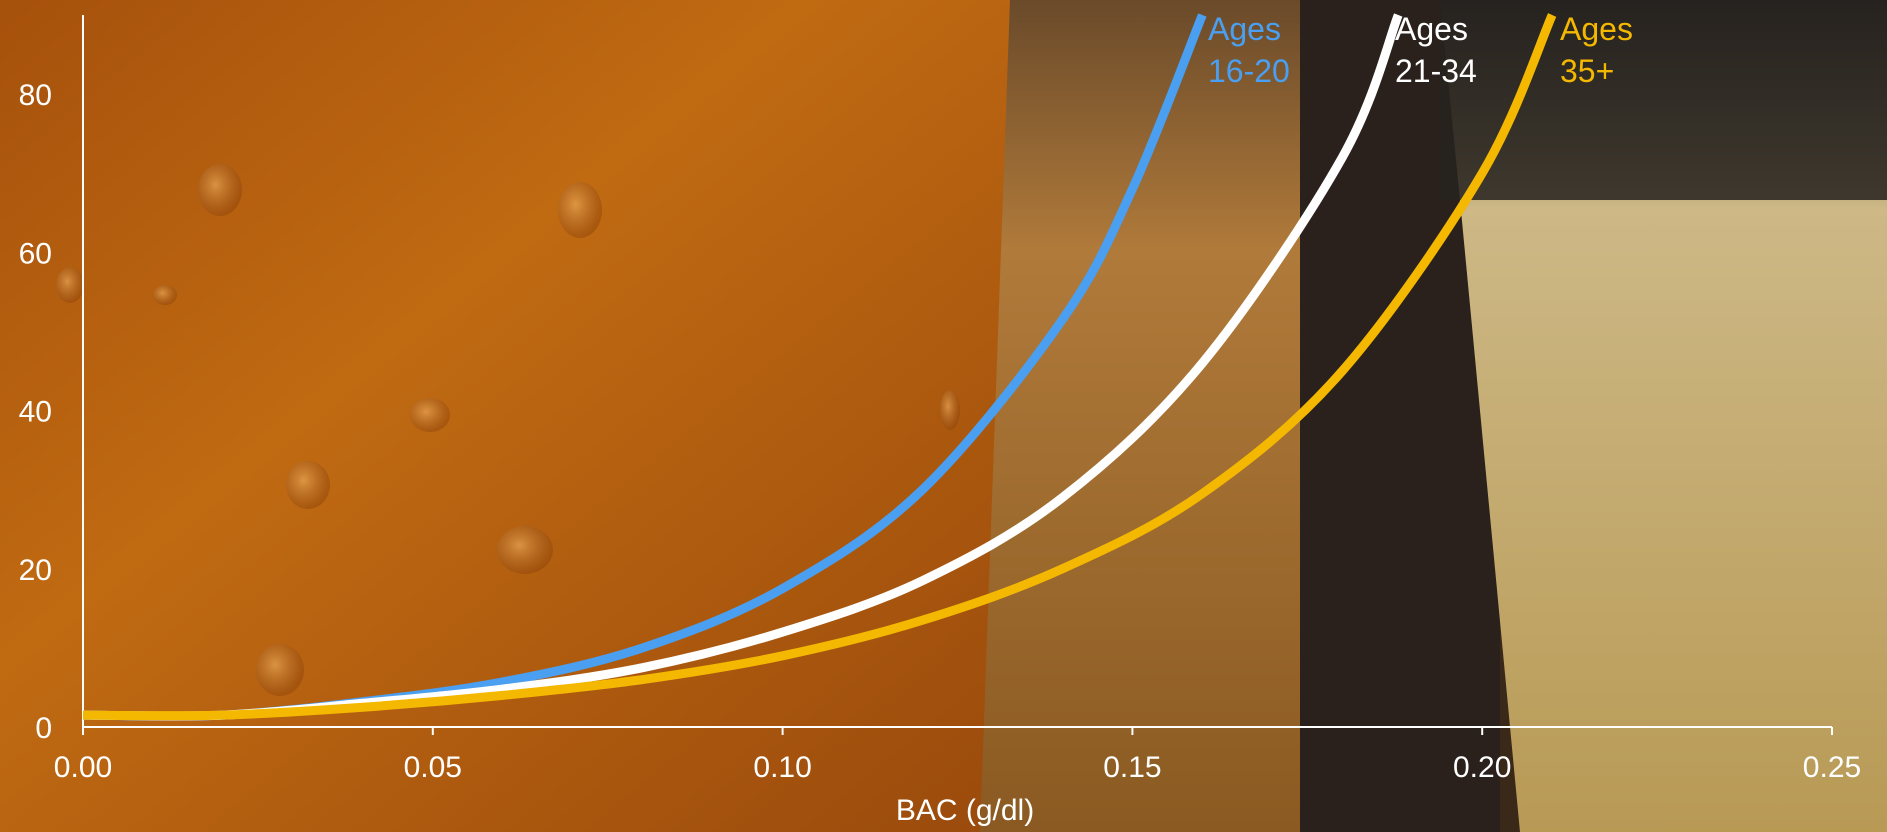 The image size is (1887, 832). I want to click on series-labels: Ages 16-20 Ages 21-34 Ages 35+, so click(1420, 50).